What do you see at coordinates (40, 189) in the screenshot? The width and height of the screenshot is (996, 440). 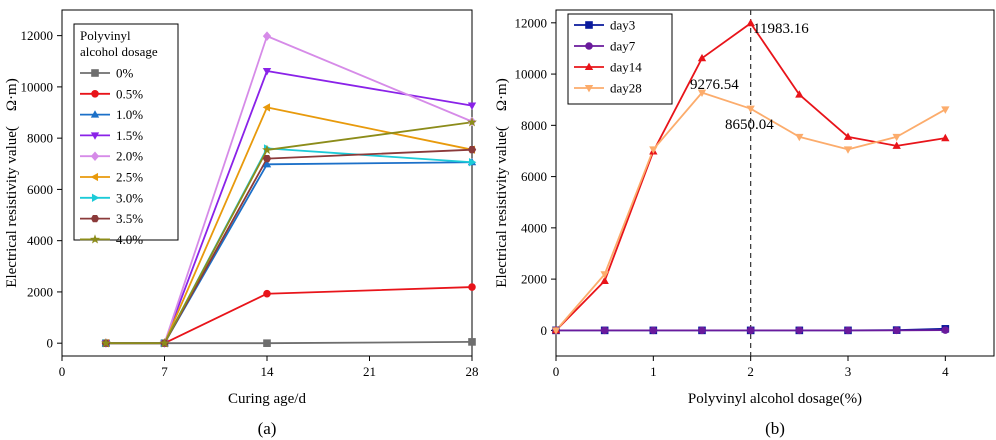 I see `chart-a-y-tick-label: 6000` at bounding box center [40, 189].